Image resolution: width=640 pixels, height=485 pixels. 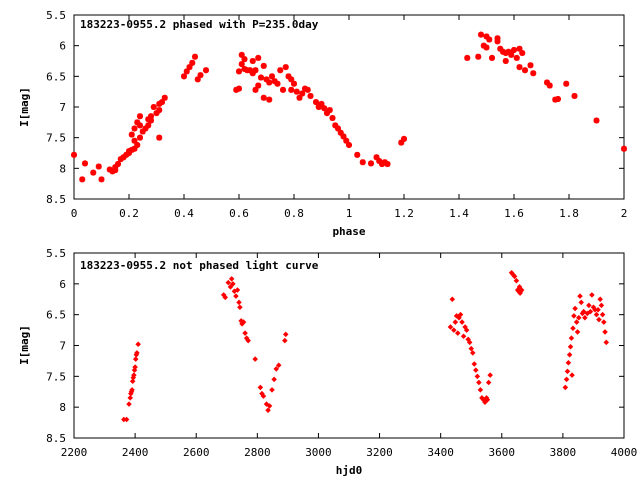 I want to click on x-tick-label: 3400, so click(x=440, y=452).